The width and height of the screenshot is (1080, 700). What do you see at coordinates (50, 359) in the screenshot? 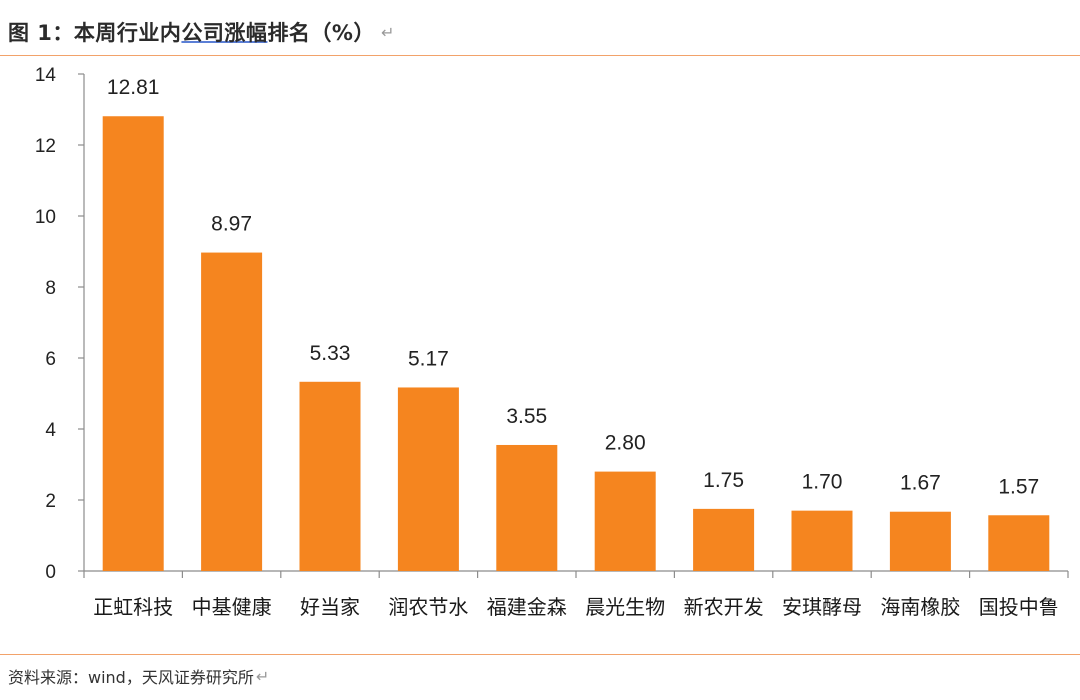
I see `y-tick-label: 6` at bounding box center [50, 359].